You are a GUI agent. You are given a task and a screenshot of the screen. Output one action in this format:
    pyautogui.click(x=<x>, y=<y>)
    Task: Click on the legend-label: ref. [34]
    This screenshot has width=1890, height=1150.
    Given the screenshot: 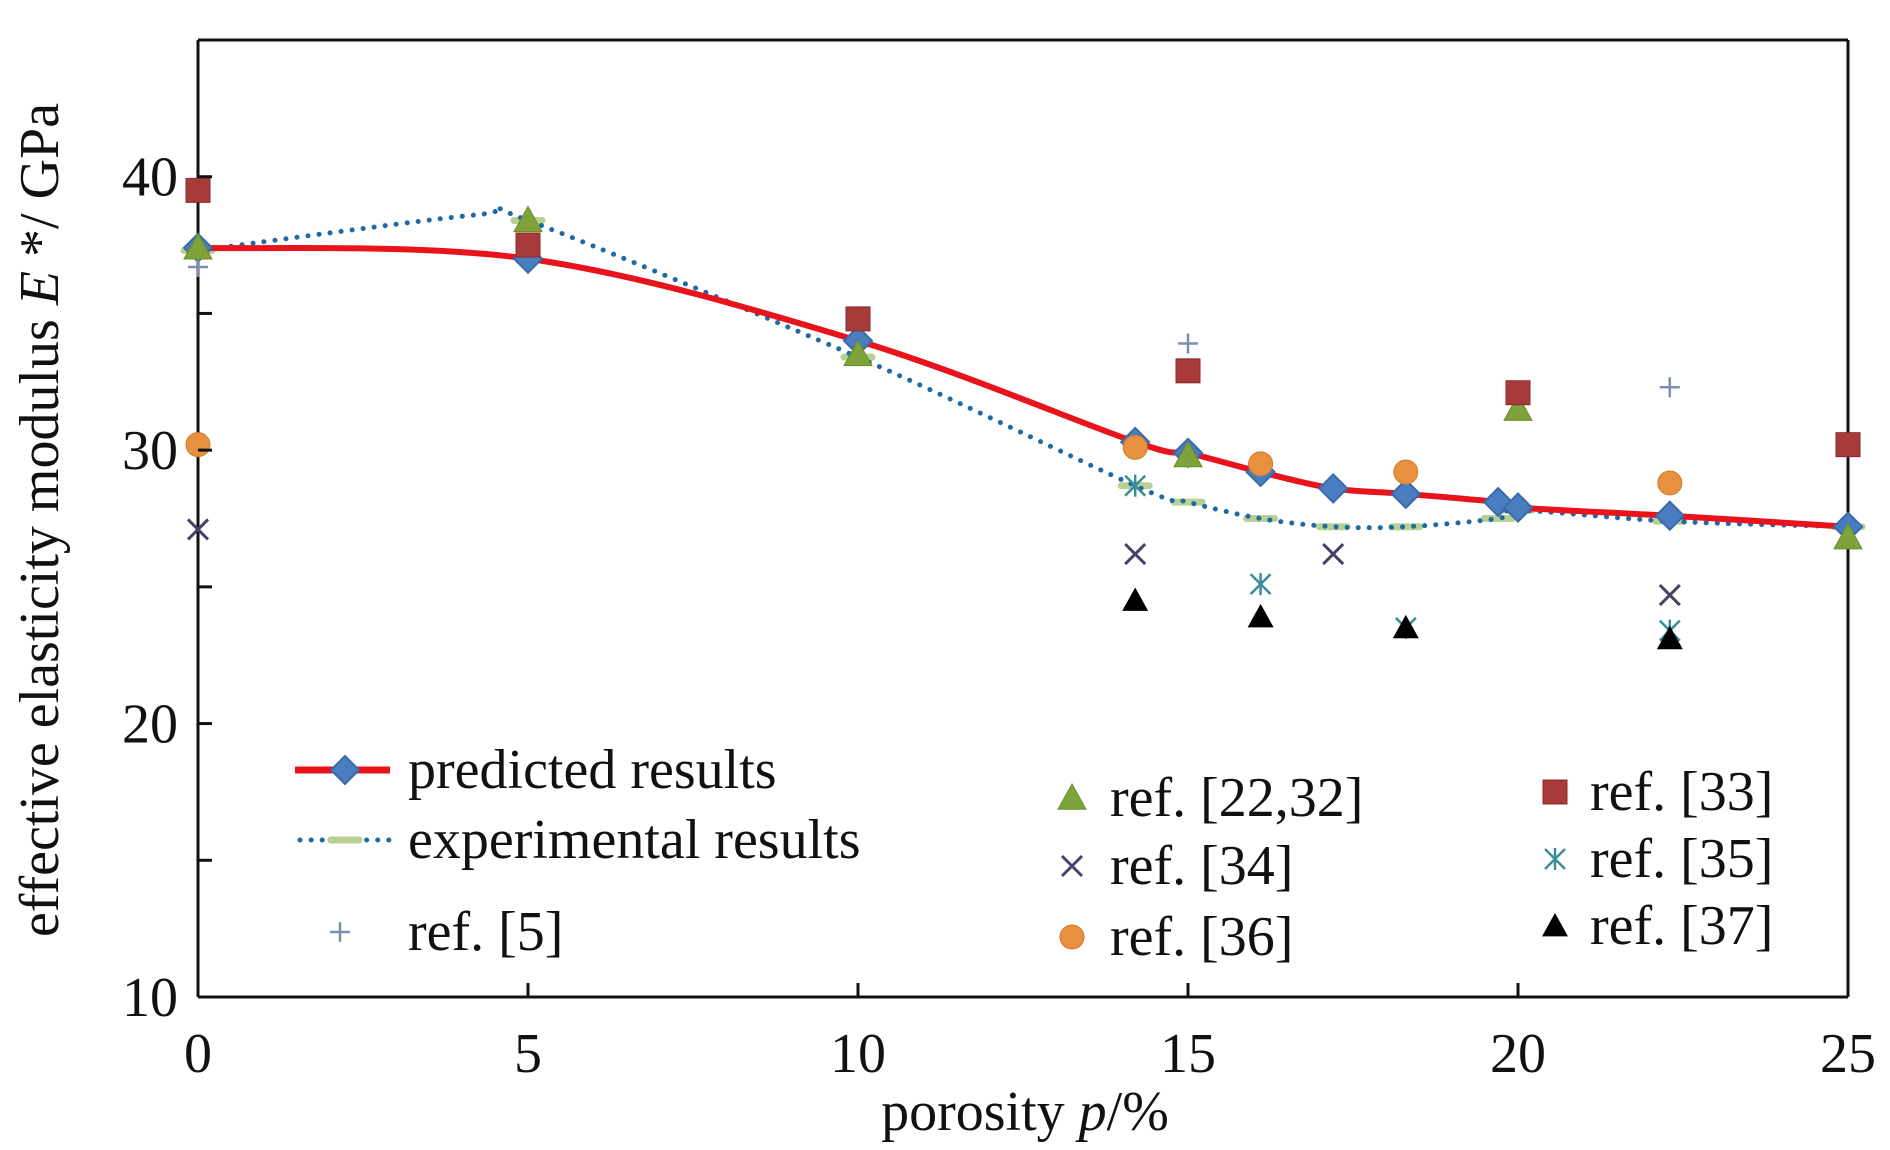 What is the action you would take?
    pyautogui.click(x=1201, y=866)
    